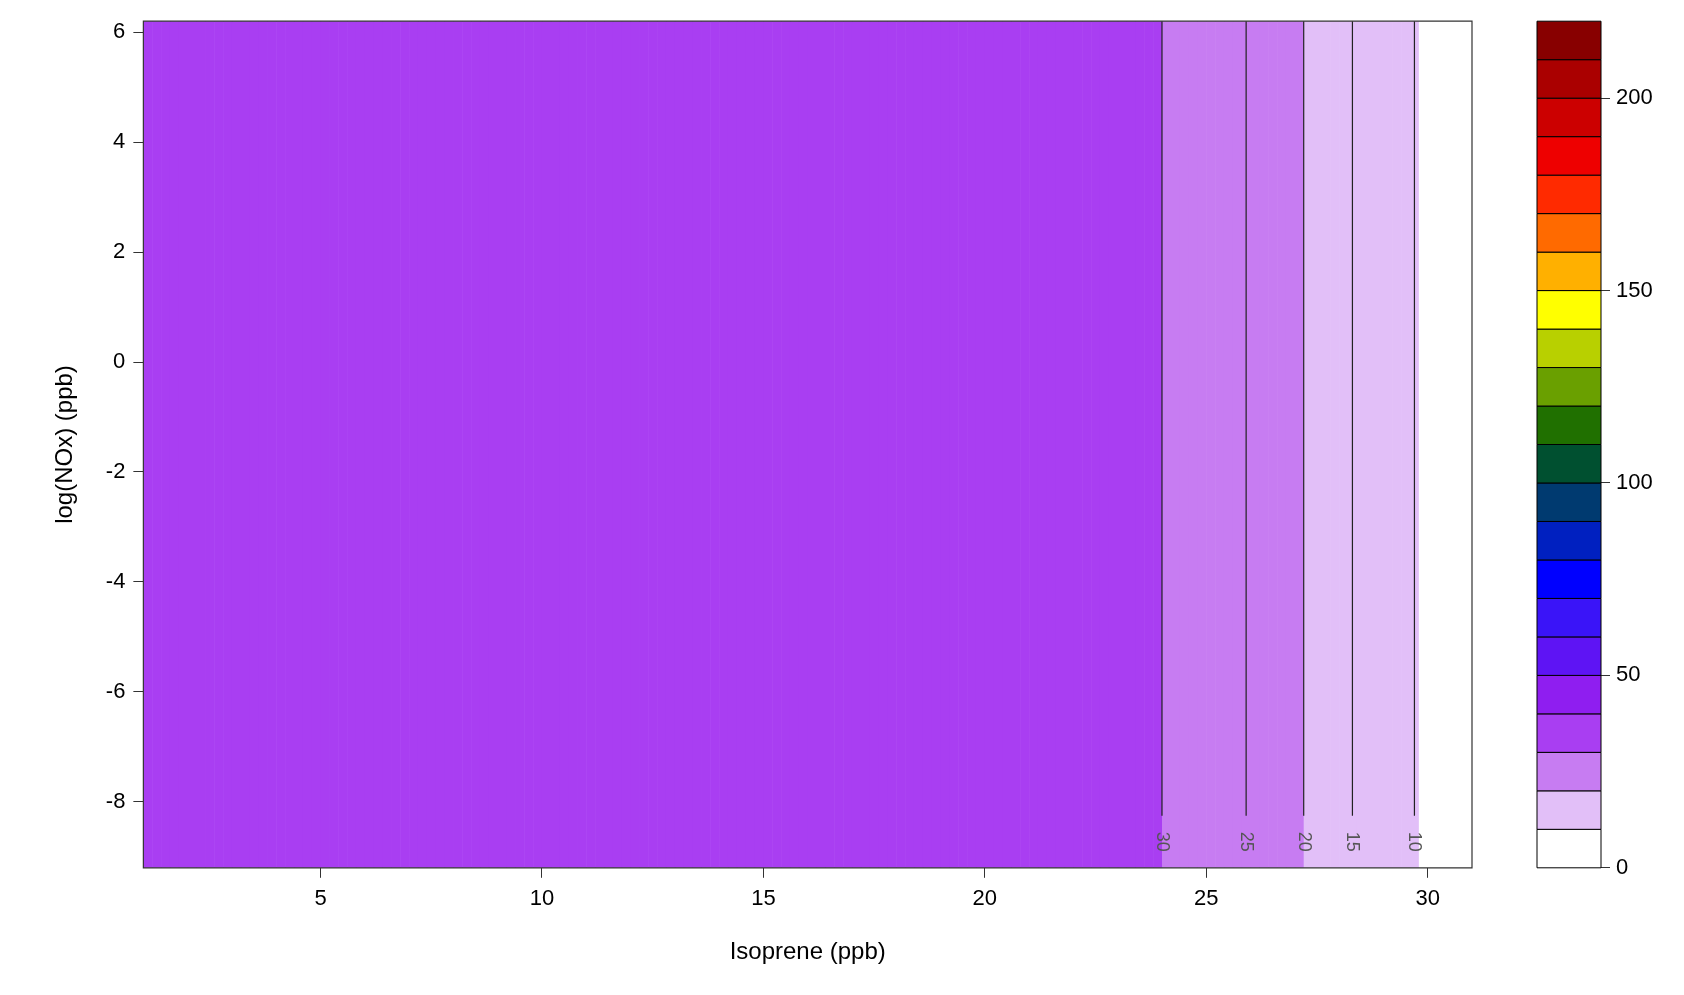  Describe the element at coordinates (119, 361) in the screenshot. I see `y-tick-label: 0` at that location.